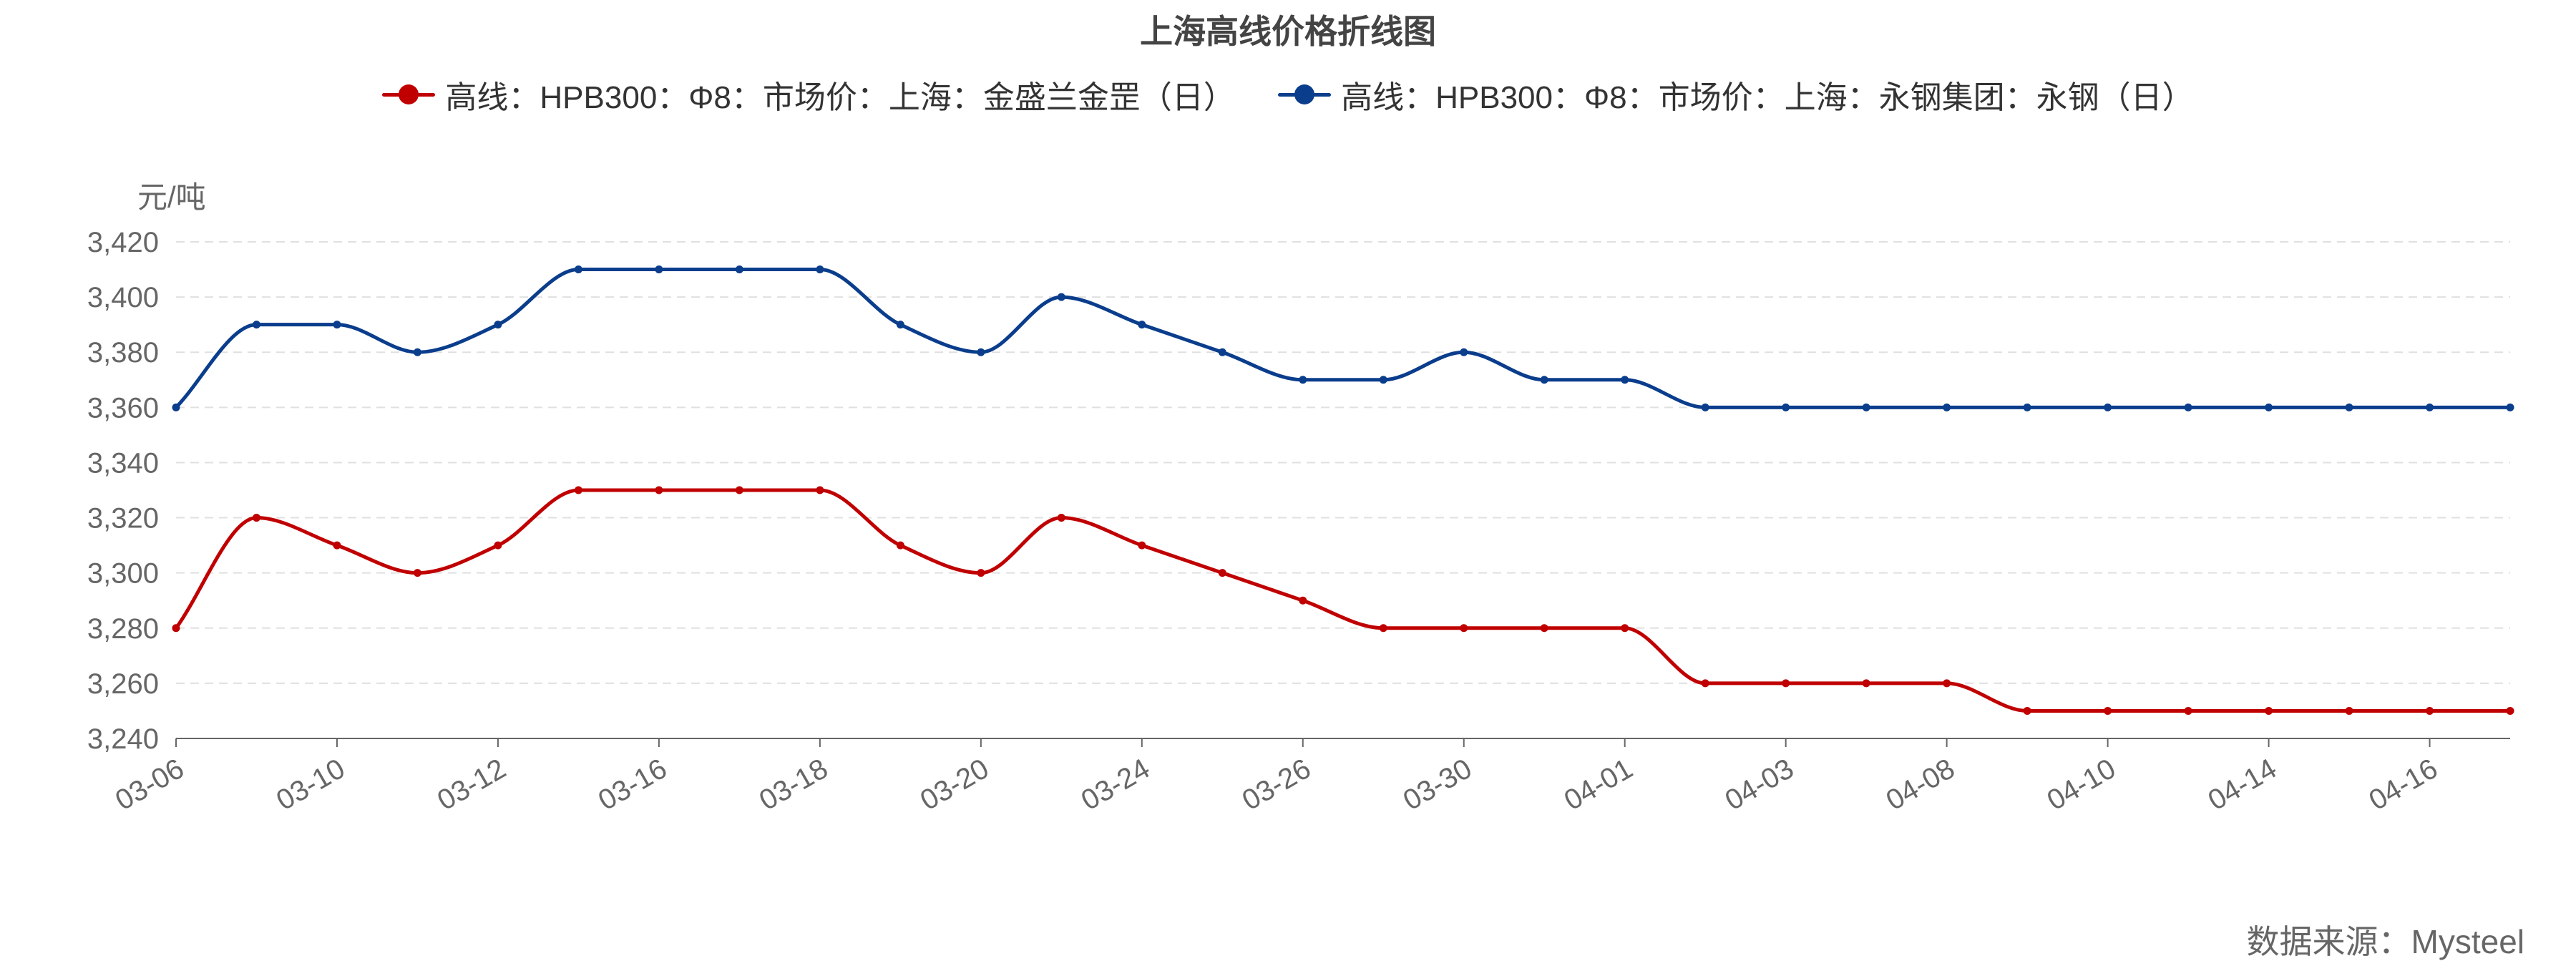 The width and height of the screenshot is (2576, 966). What do you see at coordinates (2242, 784) in the screenshot?
I see `x-tick-label: 04-14` at bounding box center [2242, 784].